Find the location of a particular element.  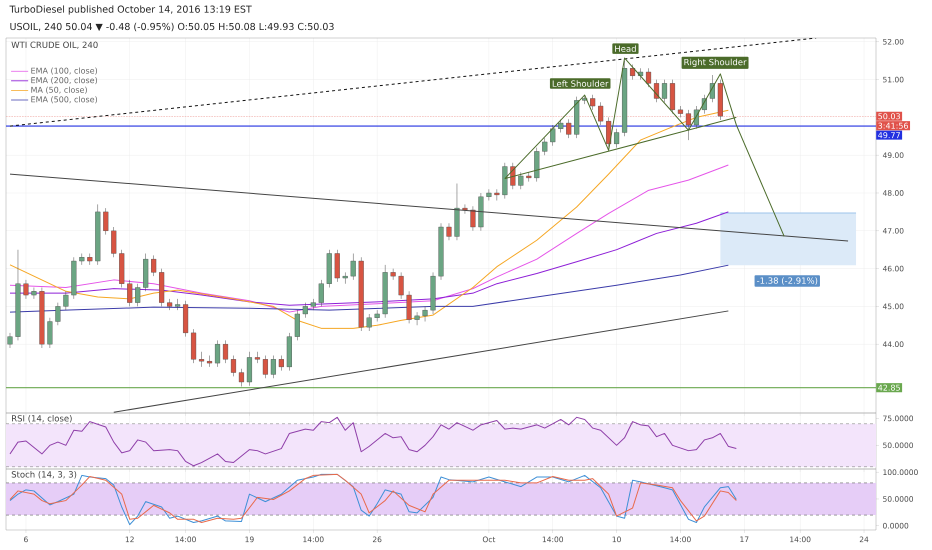

legend-label: MA (50, close) is located at coordinates (59, 90).